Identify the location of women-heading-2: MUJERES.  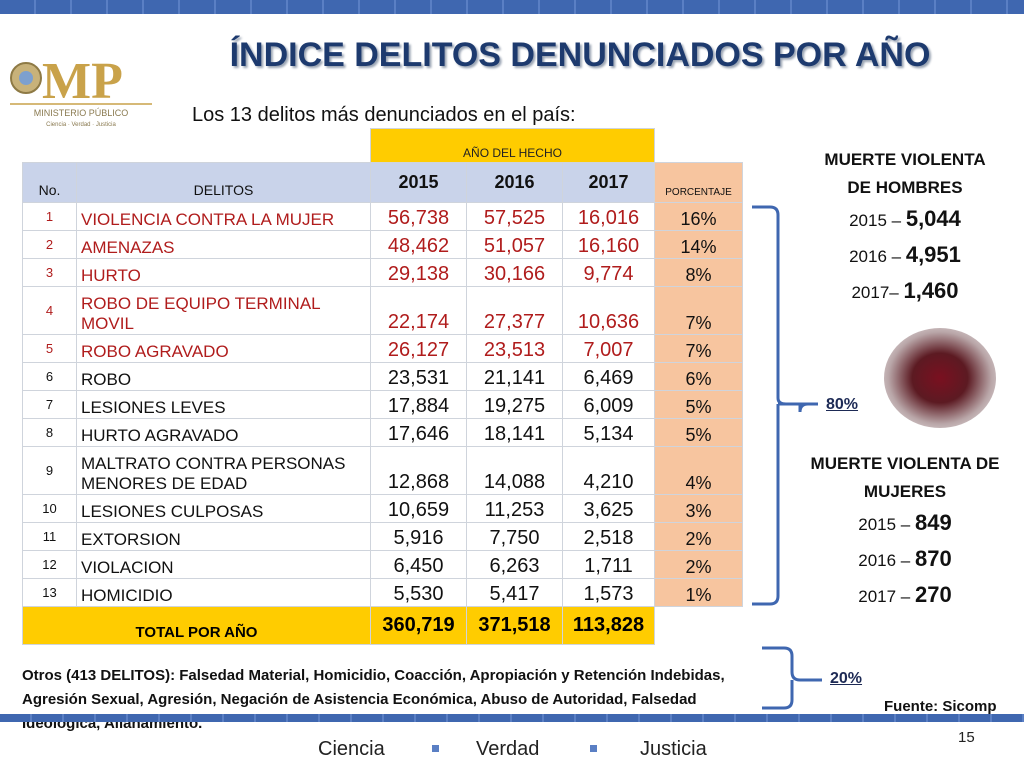
(905, 491).